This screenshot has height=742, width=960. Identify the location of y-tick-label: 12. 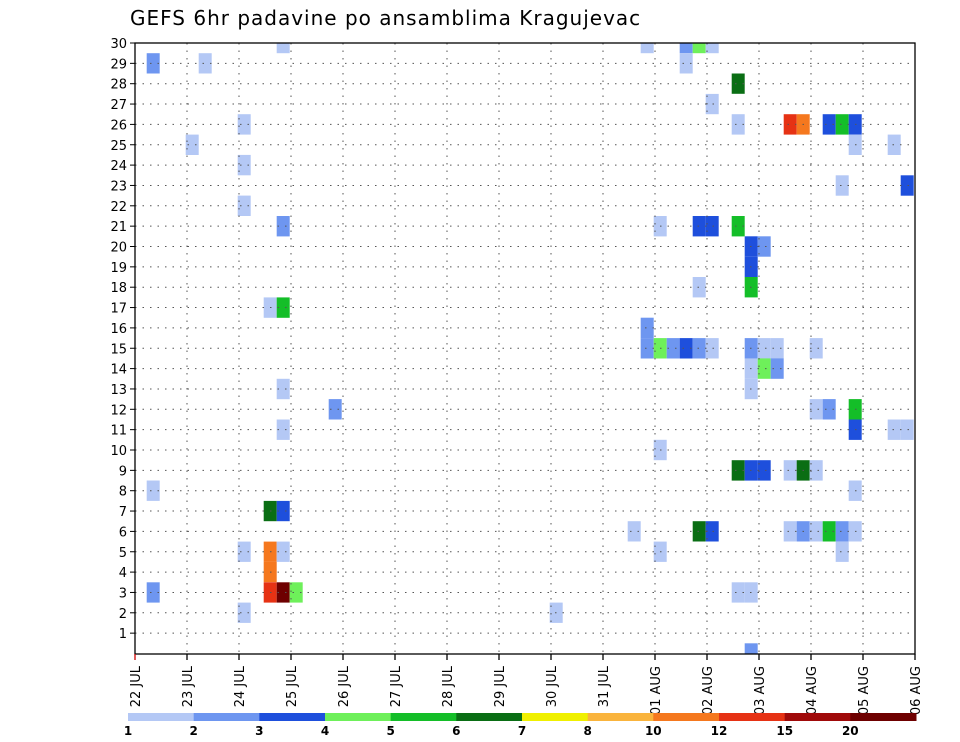
(118, 410).